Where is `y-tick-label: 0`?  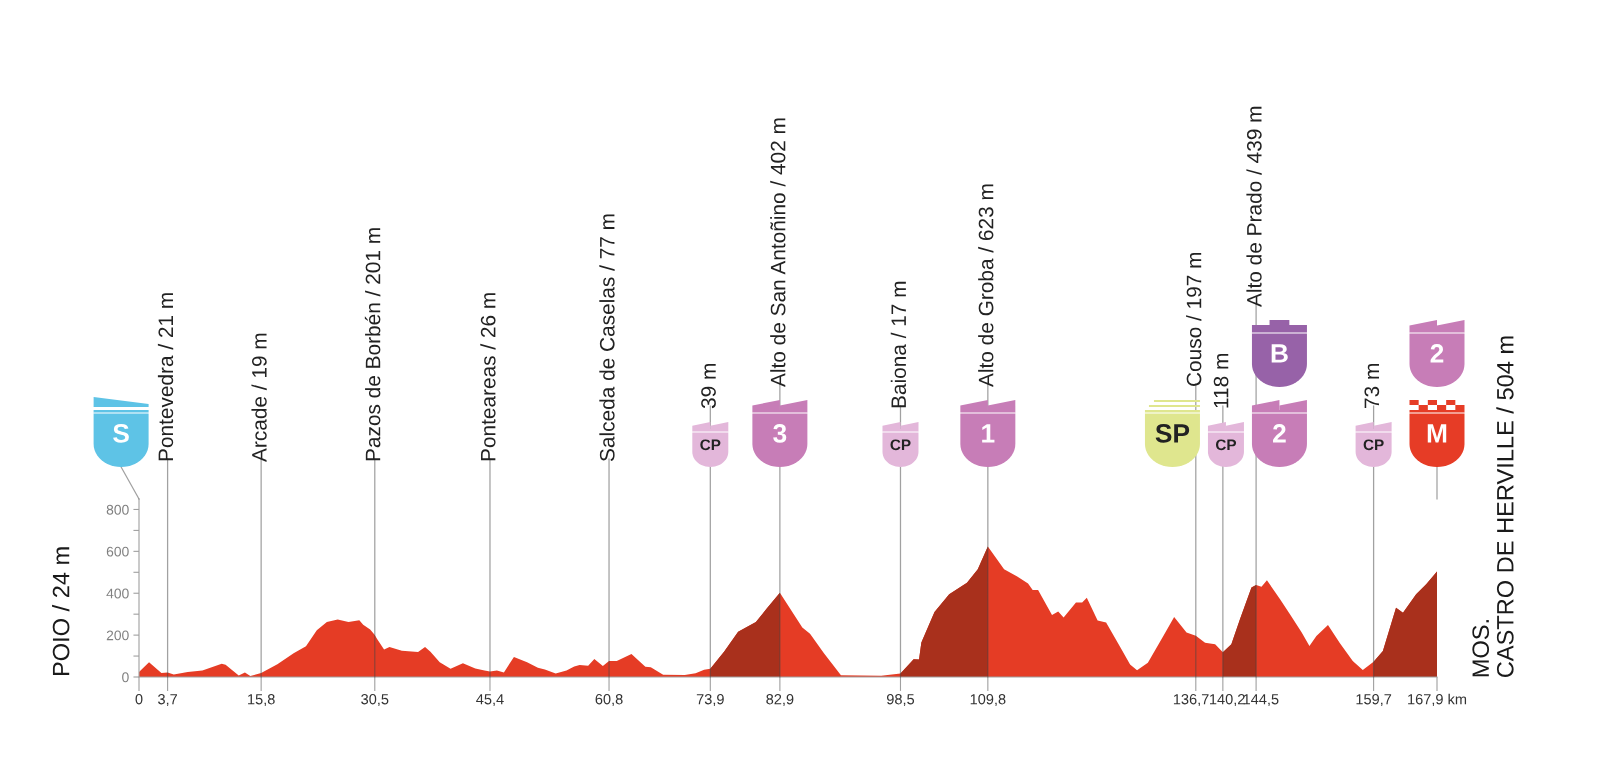 y-tick-label: 0 is located at coordinates (125, 677).